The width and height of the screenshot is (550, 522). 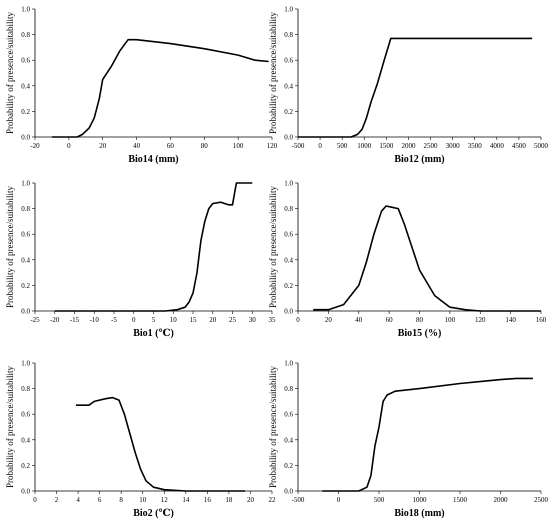 I want to click on x-tick-label: 12, so click(x=165, y=500).